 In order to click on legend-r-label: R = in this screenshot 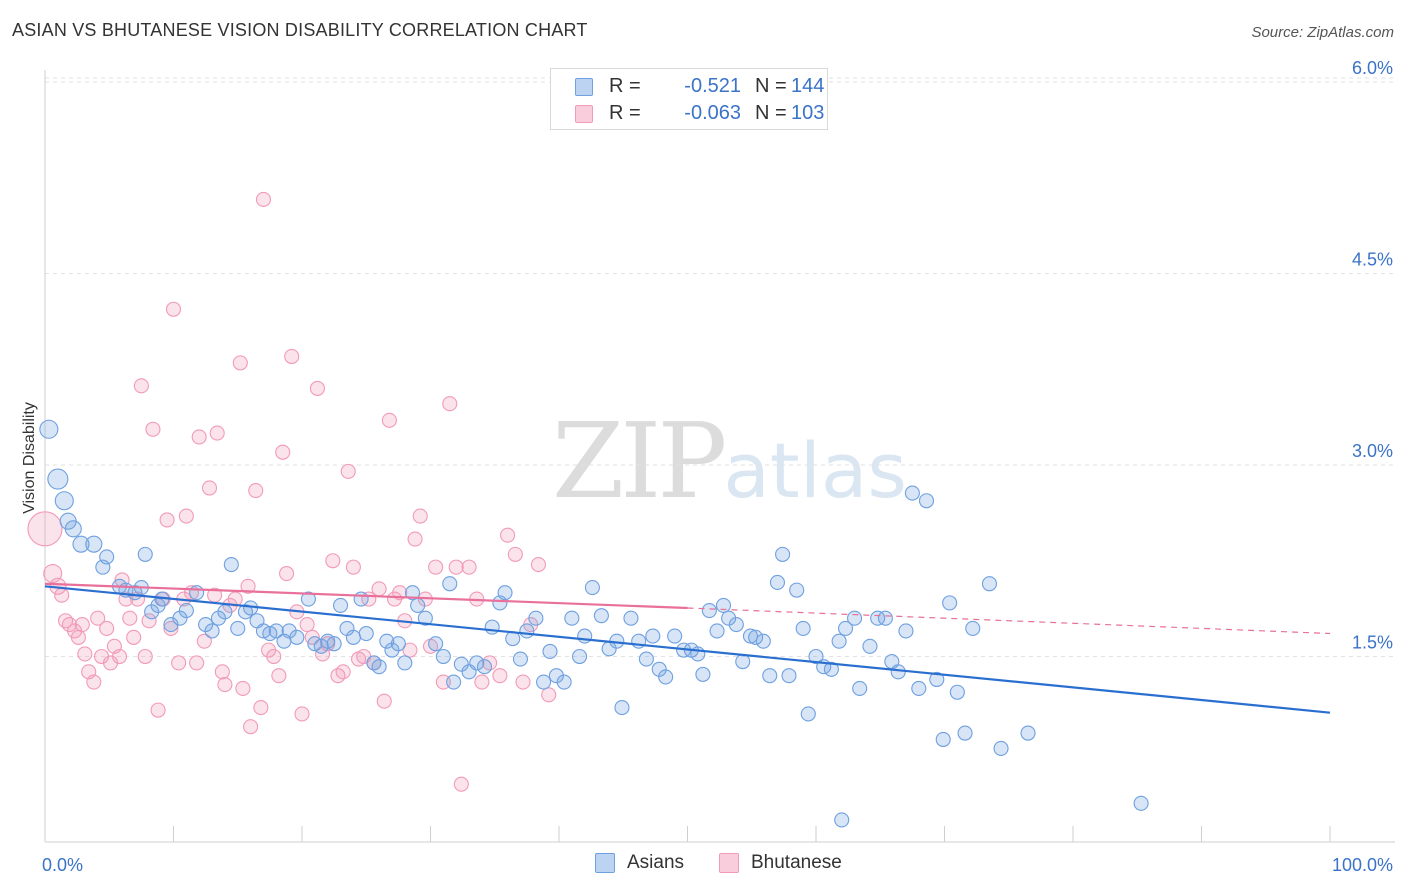, I will do `click(625, 113)`.